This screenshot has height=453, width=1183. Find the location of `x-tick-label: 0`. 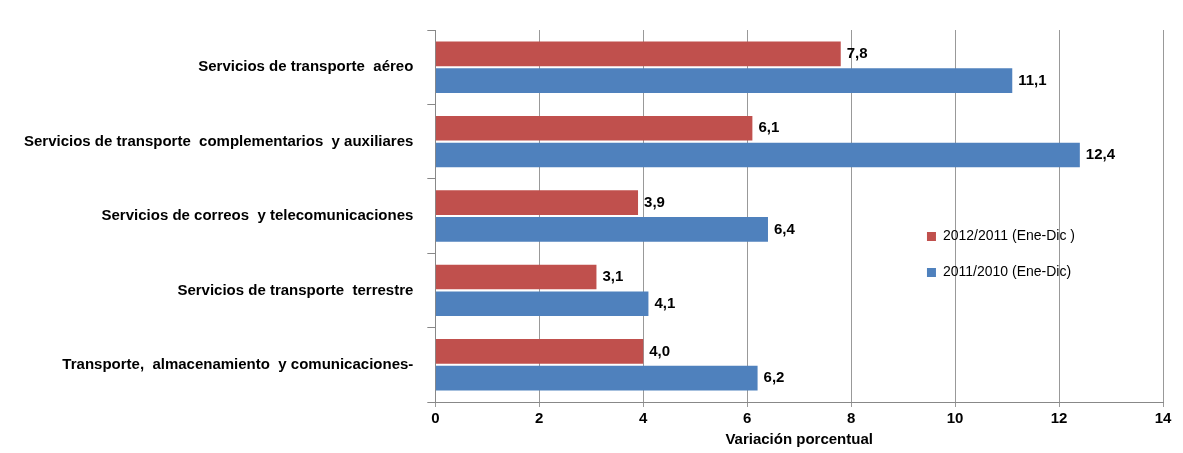

x-tick-label: 0 is located at coordinates (435, 418).